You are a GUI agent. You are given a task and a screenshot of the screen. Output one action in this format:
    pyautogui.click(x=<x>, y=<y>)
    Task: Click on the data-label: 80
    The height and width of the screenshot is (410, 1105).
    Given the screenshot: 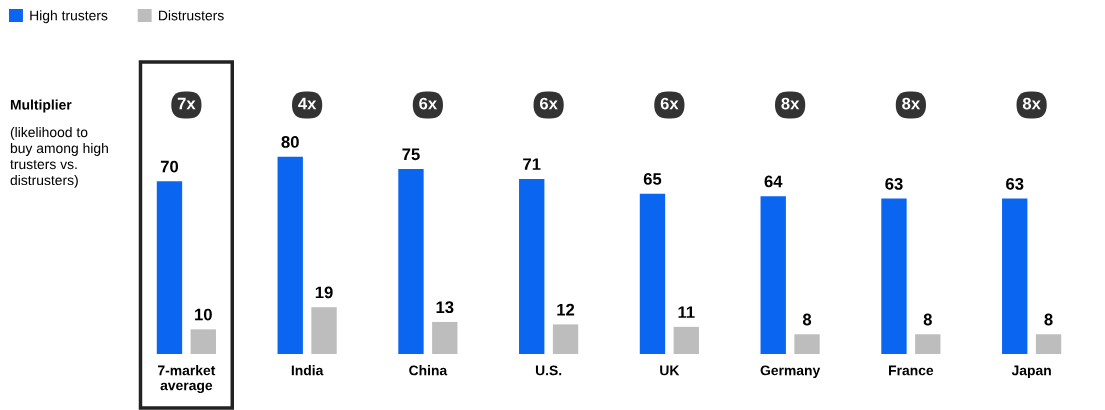 What is the action you would take?
    pyautogui.click(x=290, y=142)
    